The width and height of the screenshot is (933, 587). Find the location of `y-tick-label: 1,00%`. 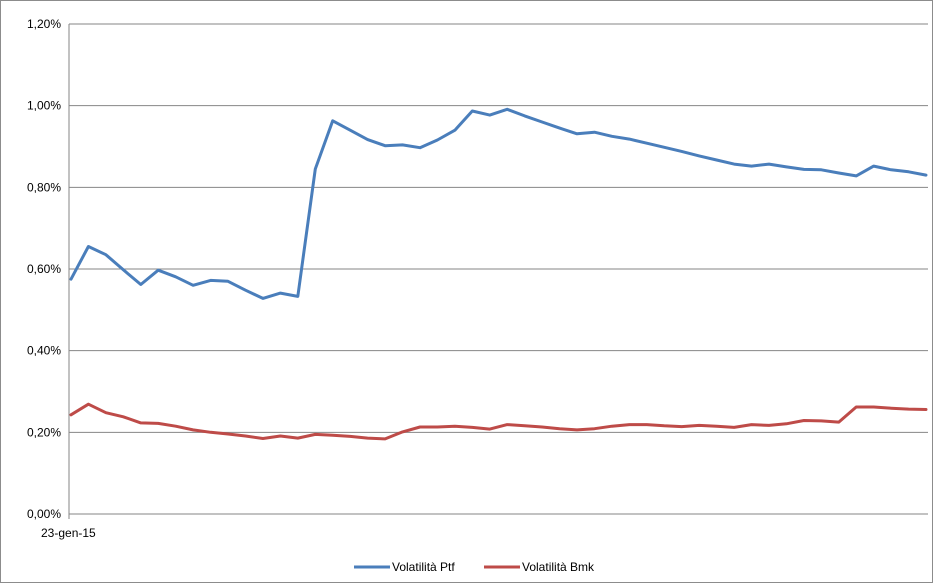

y-tick-label: 1,00% is located at coordinates (44, 106).